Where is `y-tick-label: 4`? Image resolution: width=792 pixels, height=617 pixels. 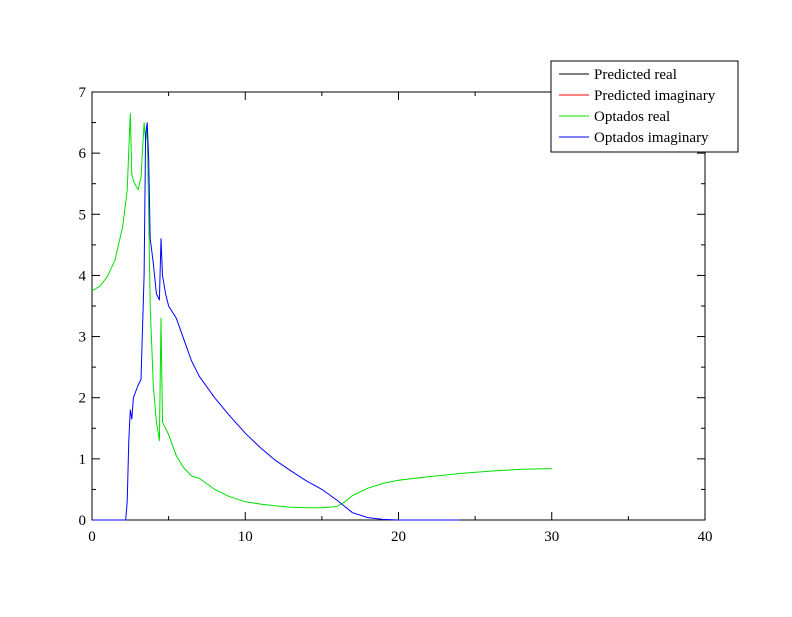
y-tick-label: 4 is located at coordinates (83, 276).